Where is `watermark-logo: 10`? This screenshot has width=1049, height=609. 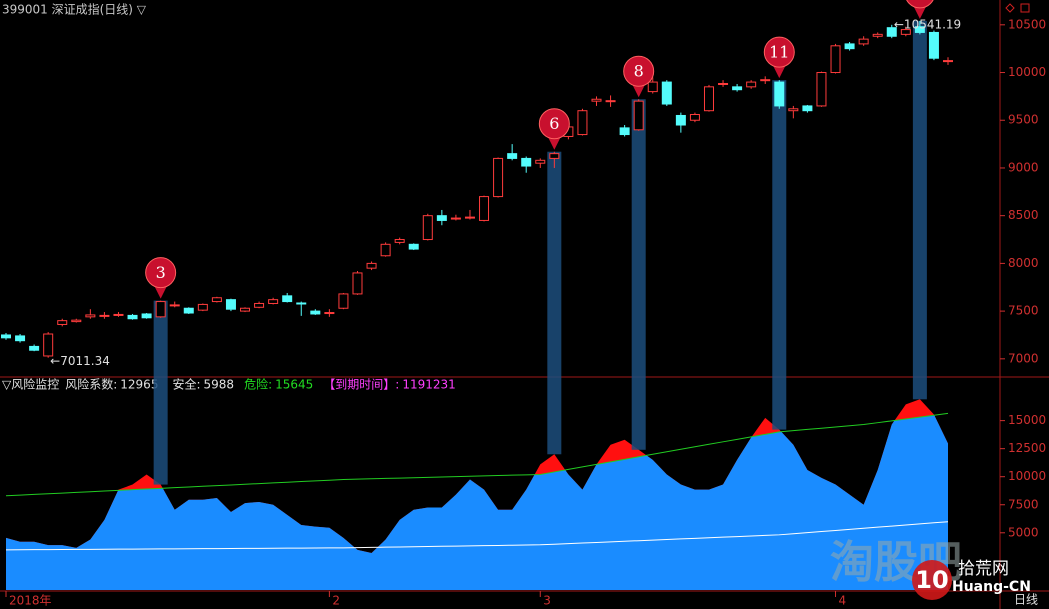 watermark-logo: 10 is located at coordinates (931, 580).